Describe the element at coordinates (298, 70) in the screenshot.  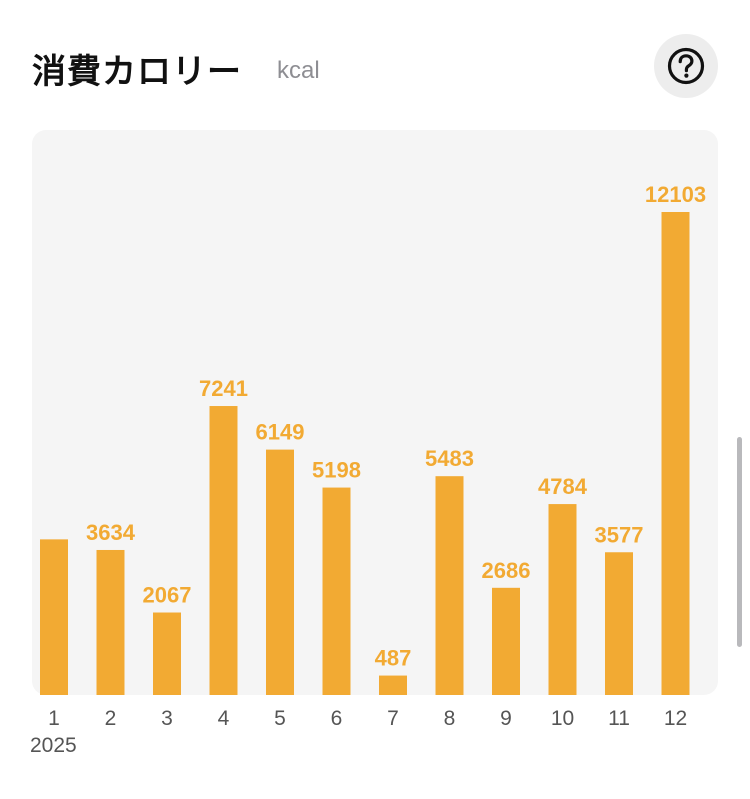
I see `unit-label: kcal` at that location.